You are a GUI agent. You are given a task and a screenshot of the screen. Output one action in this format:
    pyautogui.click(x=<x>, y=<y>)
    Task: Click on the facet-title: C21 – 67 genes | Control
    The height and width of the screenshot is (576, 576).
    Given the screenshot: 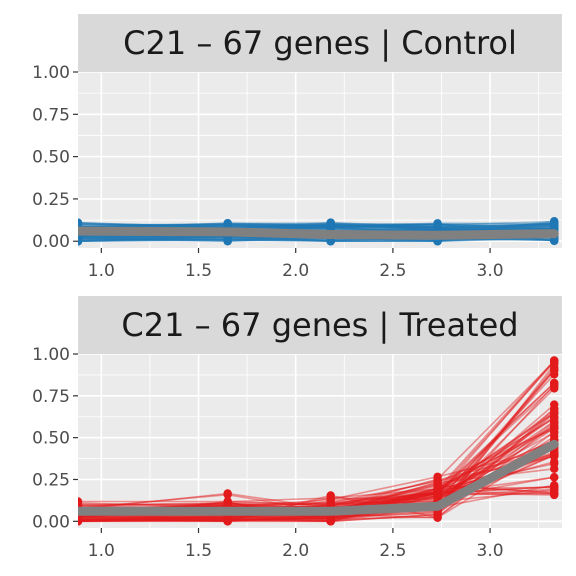 What is the action you would take?
    pyautogui.click(x=320, y=43)
    